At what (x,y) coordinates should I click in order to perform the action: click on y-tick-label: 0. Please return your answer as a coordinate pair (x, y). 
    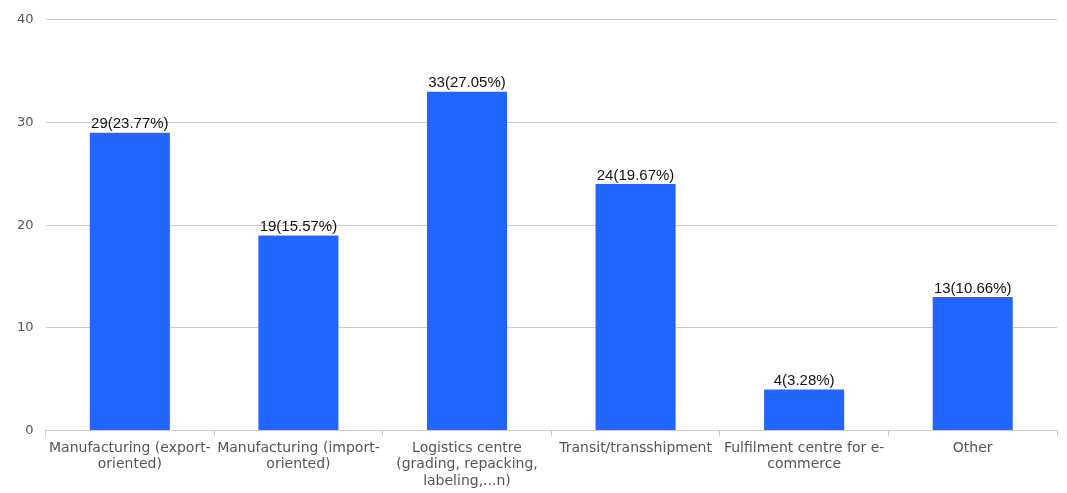
    Looking at the image, I should click on (29, 429).